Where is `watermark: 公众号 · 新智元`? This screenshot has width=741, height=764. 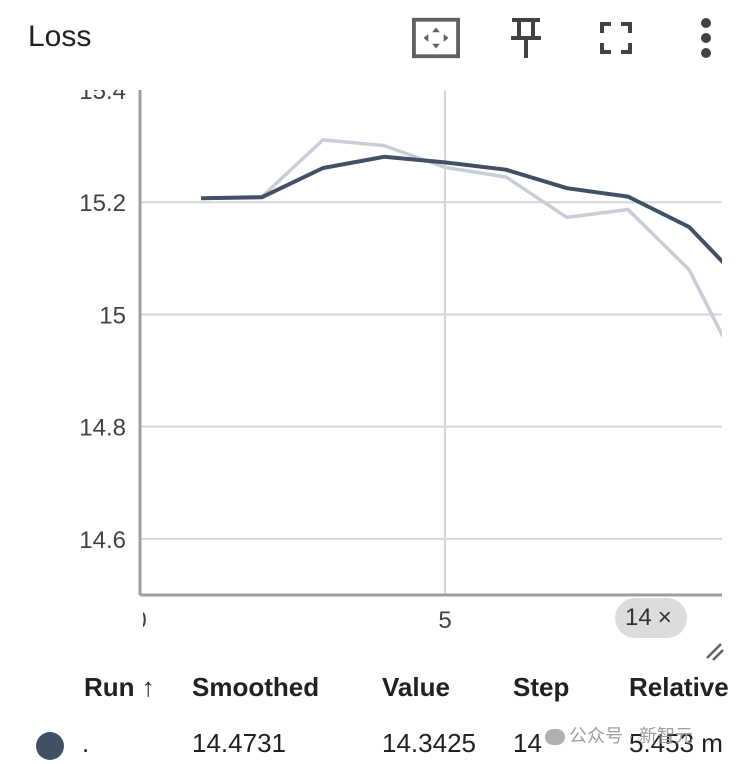 watermark: 公众号 · 新智元 is located at coordinates (619, 735).